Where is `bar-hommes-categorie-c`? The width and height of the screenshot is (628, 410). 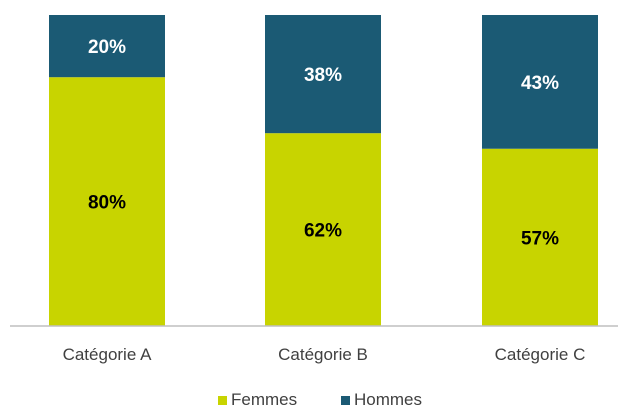
bar-hommes-categorie-c is located at coordinates (540, 82).